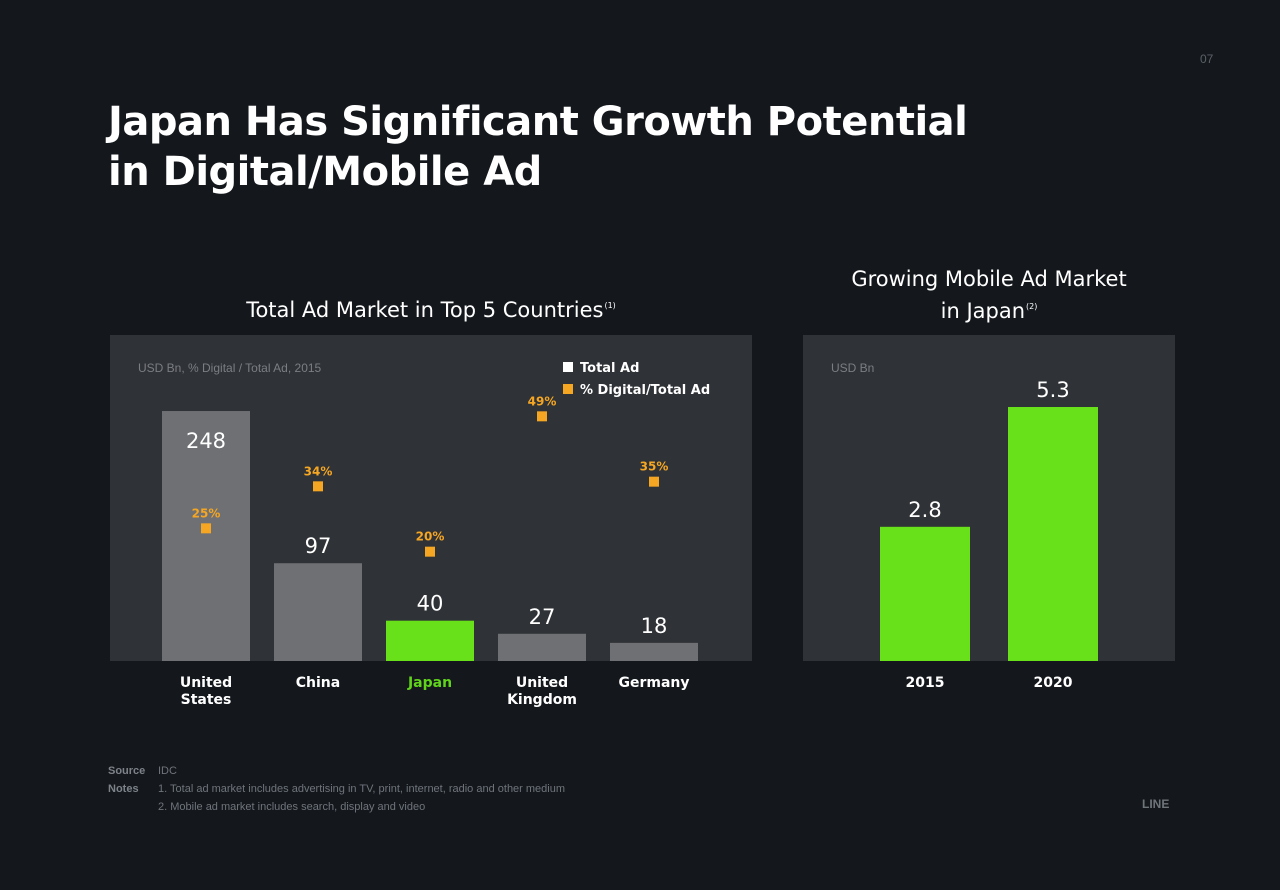 Image resolution: width=1280 pixels, height=890 pixels. Describe the element at coordinates (542, 700) in the screenshot. I see `chart1-category-label: Kingdom` at that location.